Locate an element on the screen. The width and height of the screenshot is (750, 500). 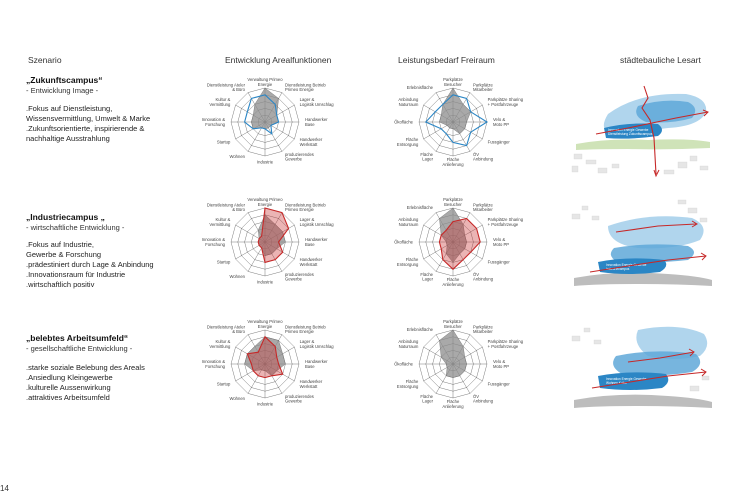
scenario-1-title: „Zukunftscampus“ is located at coordinates (64, 80).